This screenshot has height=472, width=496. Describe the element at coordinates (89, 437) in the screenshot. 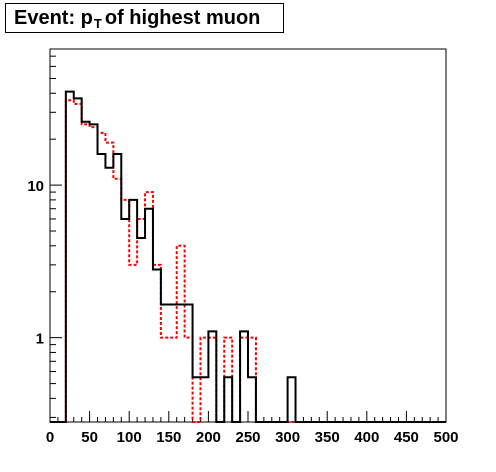

I see `x-tick-label: 50` at that location.